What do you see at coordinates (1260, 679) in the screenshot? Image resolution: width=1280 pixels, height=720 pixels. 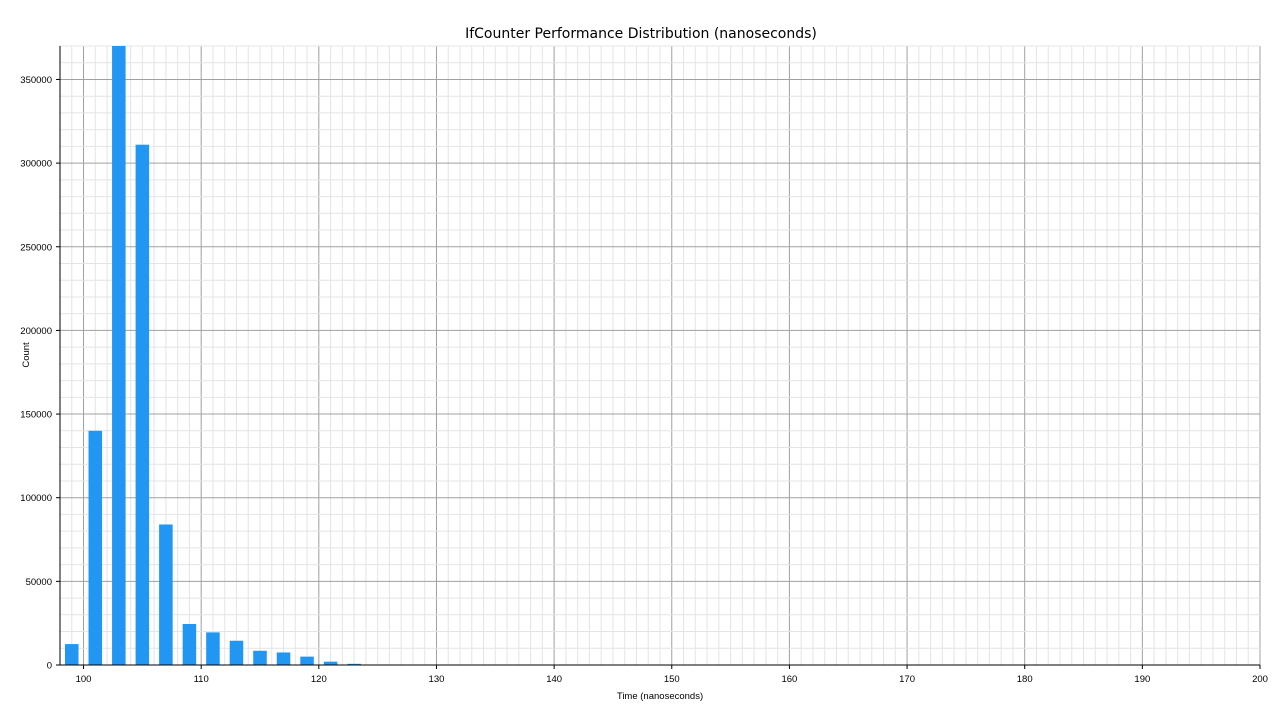 I see `x-tick-label: 200` at bounding box center [1260, 679].